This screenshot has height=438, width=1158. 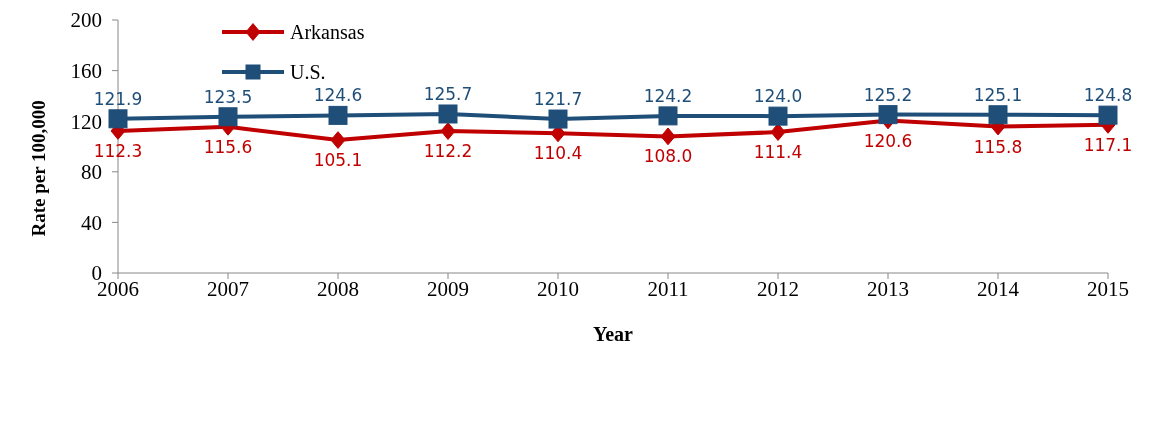 I want to click on data-label: 123.5, so click(x=228, y=96).